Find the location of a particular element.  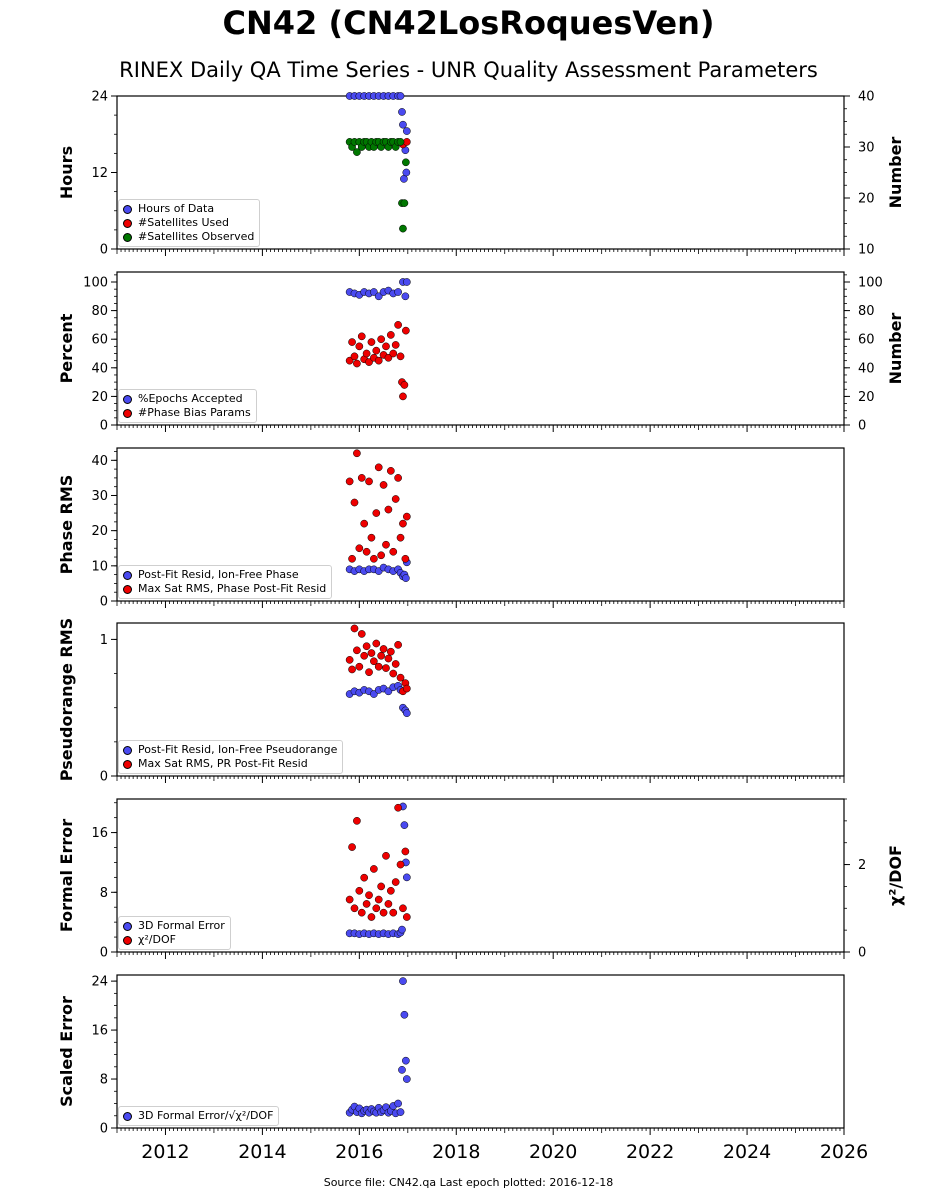

legend-label: 3D Formal Error/√χ²/DOF is located at coordinates (206, 1115).